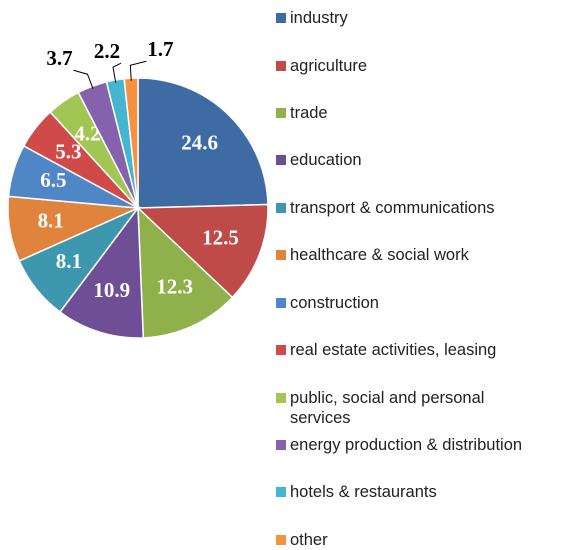 The image size is (575, 550). I want to click on legend-entry: education, so click(319, 160).